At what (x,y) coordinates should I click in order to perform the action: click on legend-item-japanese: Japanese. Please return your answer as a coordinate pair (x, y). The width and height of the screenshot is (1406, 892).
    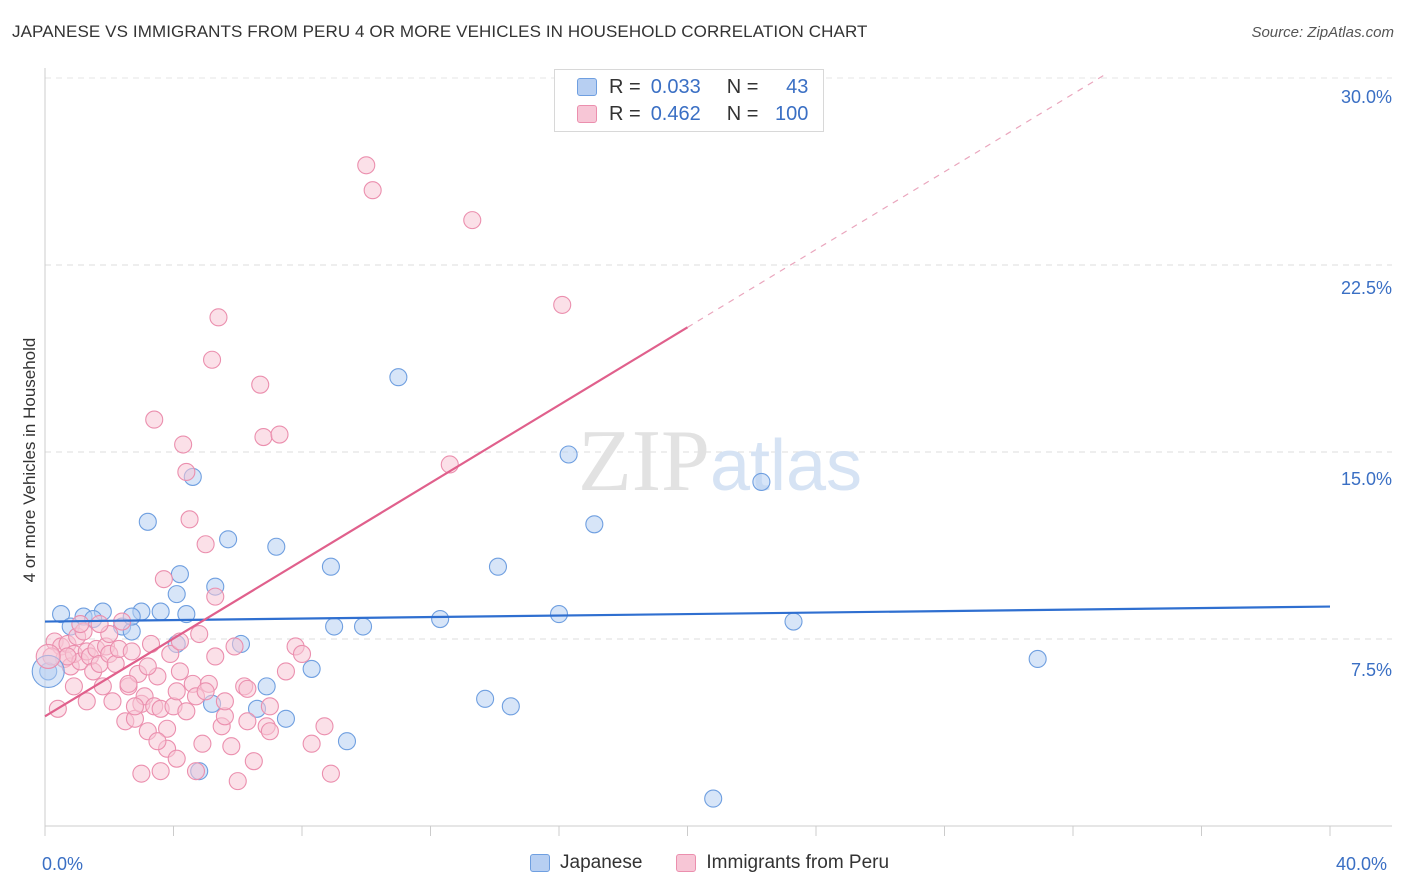
    Looking at the image, I should click on (586, 863).